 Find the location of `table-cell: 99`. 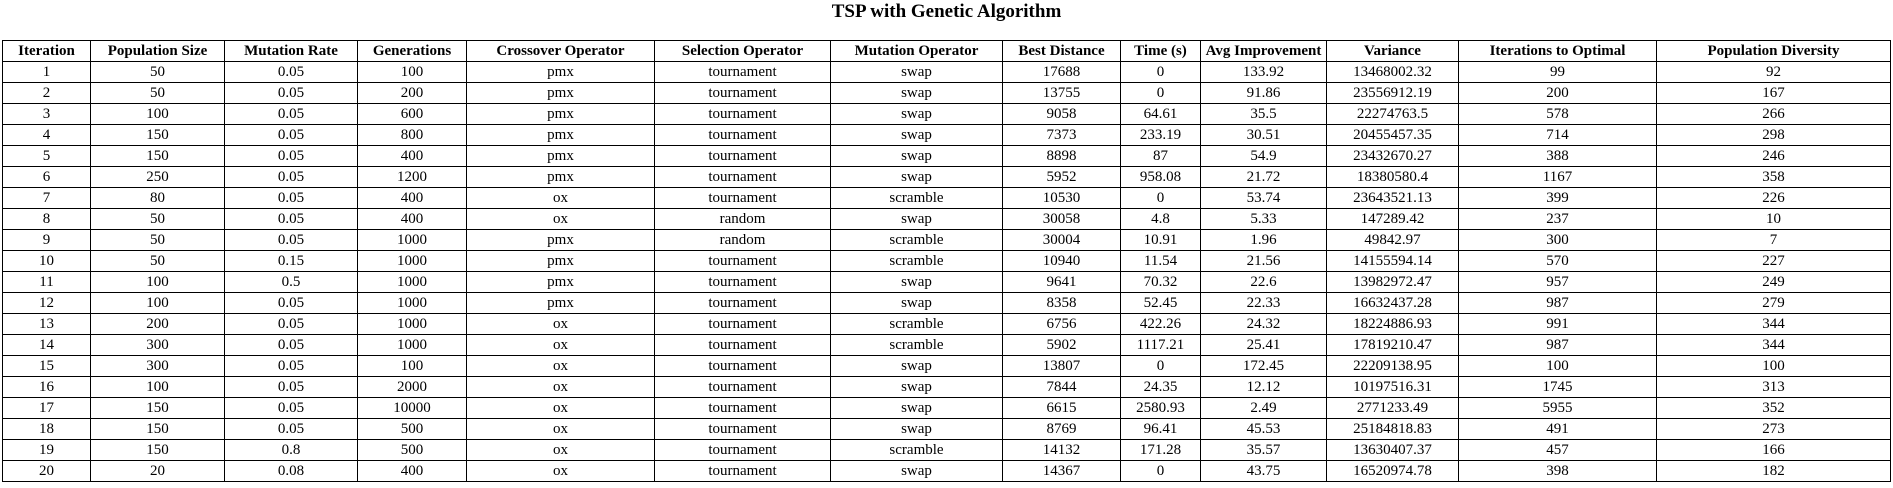

table-cell: 99 is located at coordinates (1557, 72).